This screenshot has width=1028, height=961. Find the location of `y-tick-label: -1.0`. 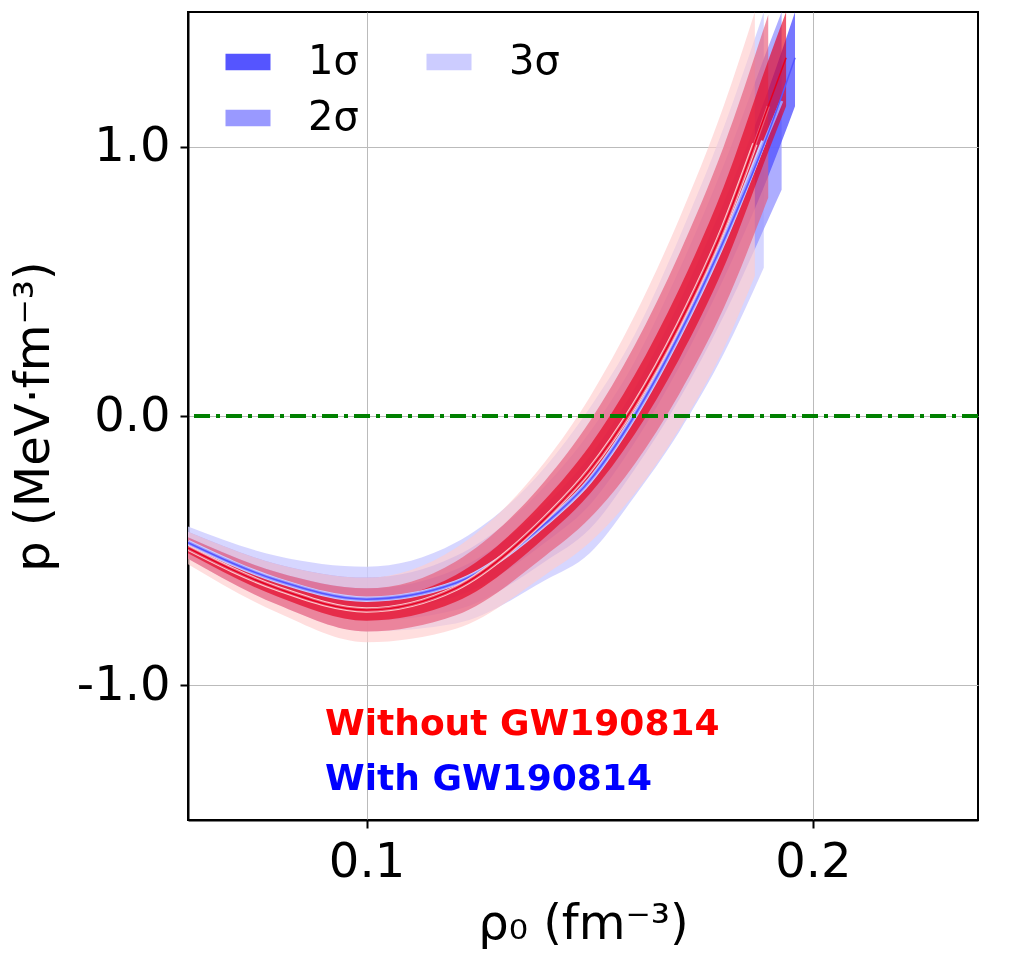

y-tick-label: -1.0 is located at coordinates (123, 682).